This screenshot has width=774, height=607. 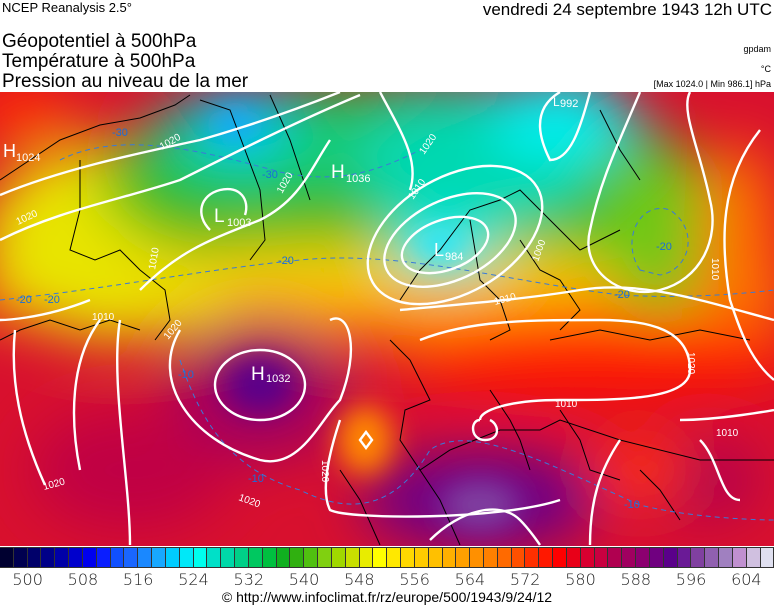 What do you see at coordinates (525, 579) in the screenshot?
I see `color-scale-label: 572` at bounding box center [525, 579].